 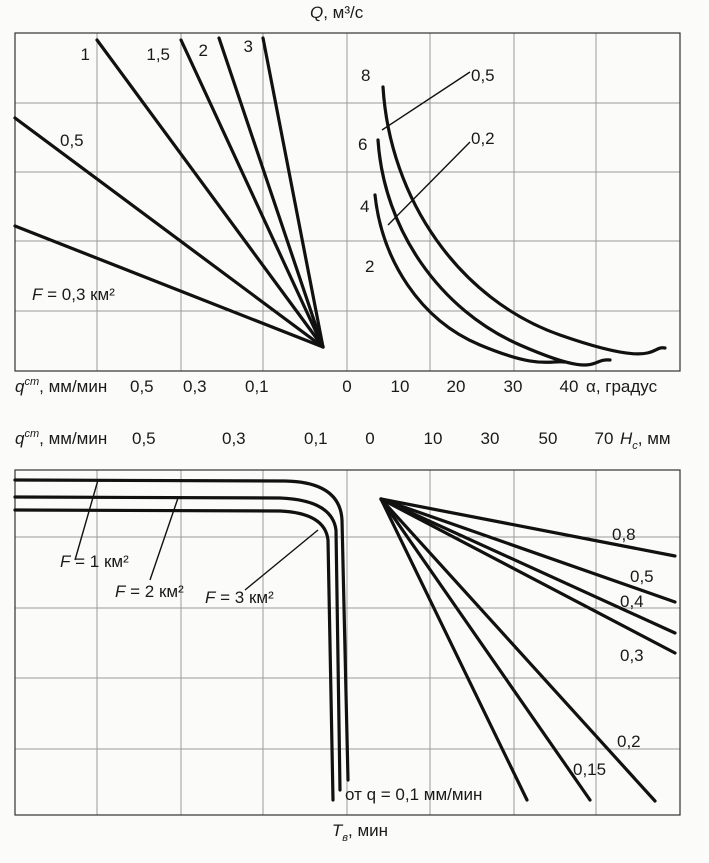 What do you see at coordinates (645, 440) in the screenshot?
I see `lower-right-axis-label: Hс, мм` at bounding box center [645, 440].